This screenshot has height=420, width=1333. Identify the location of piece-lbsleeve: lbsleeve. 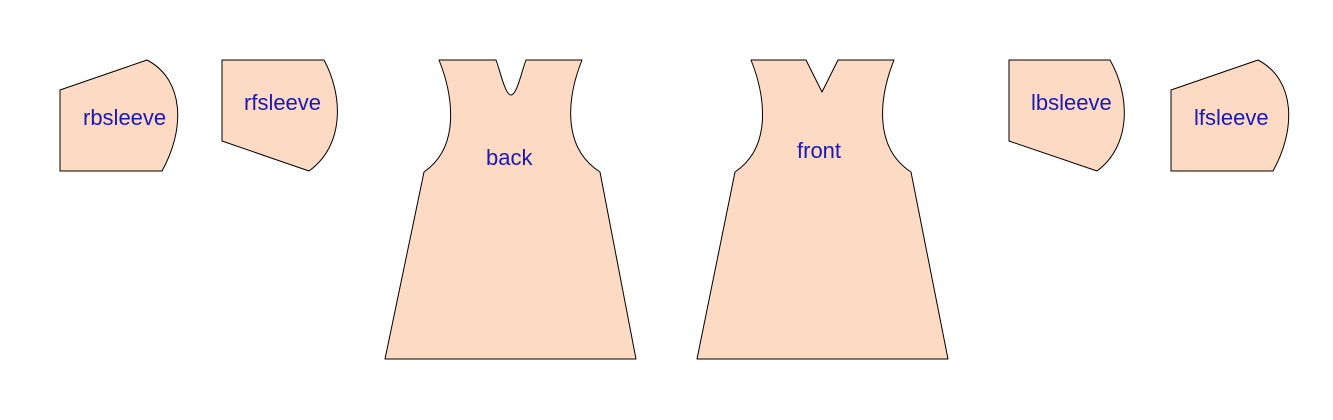
(1066, 115).